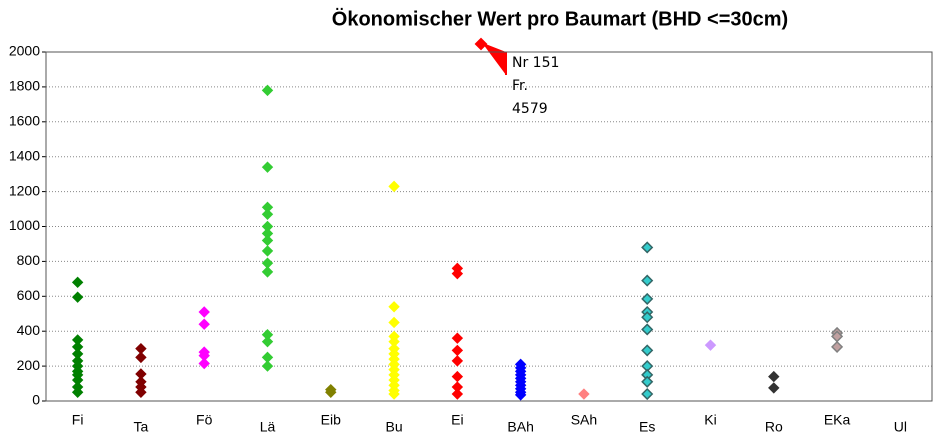  What do you see at coordinates (774, 427) in the screenshot?
I see `x-tick-label: Ro` at bounding box center [774, 427].